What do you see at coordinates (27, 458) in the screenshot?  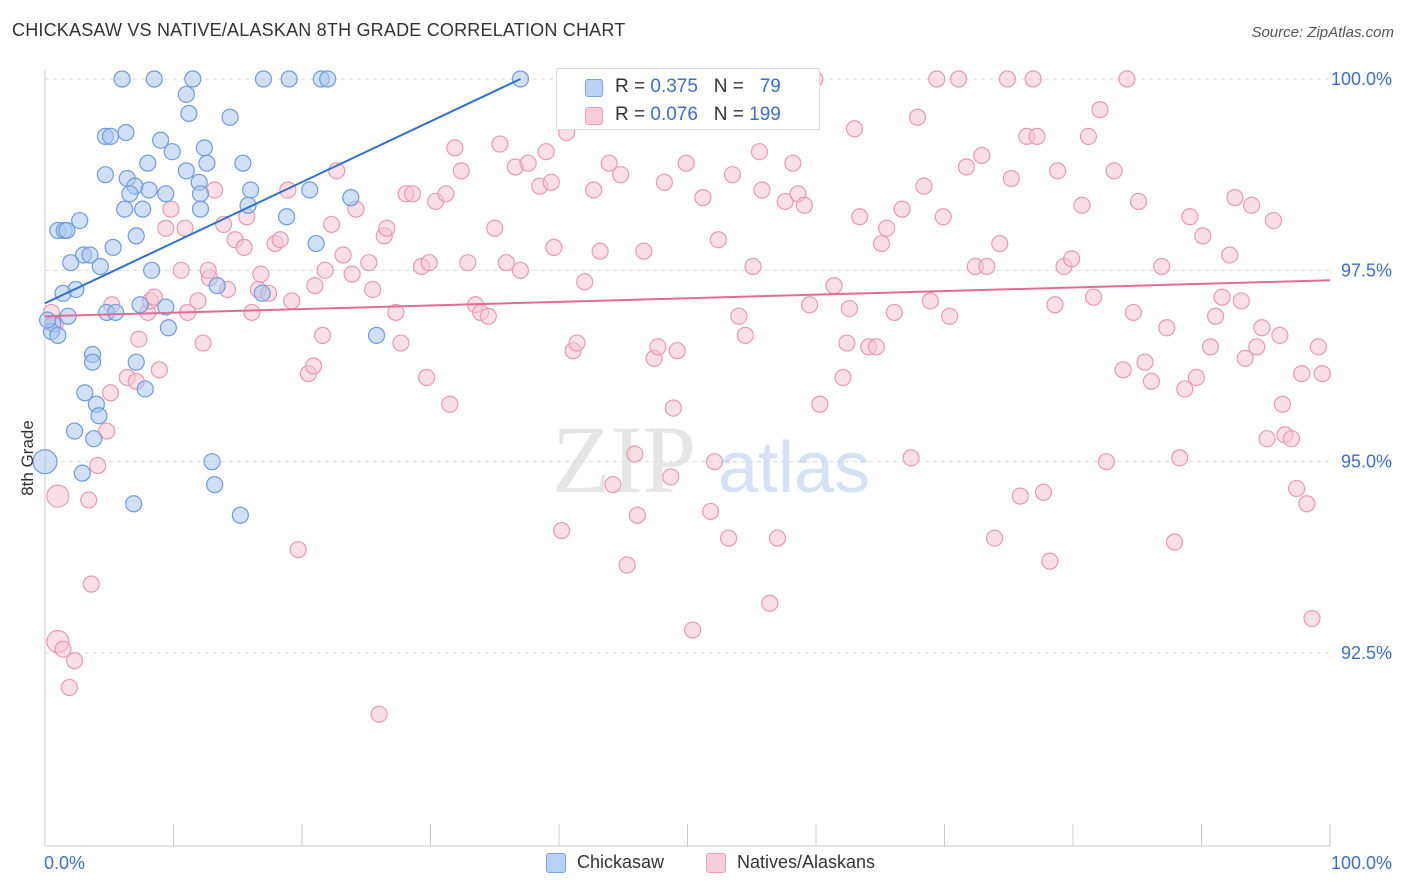 I see `y-axis-title: 8th Grade` at bounding box center [27, 458].